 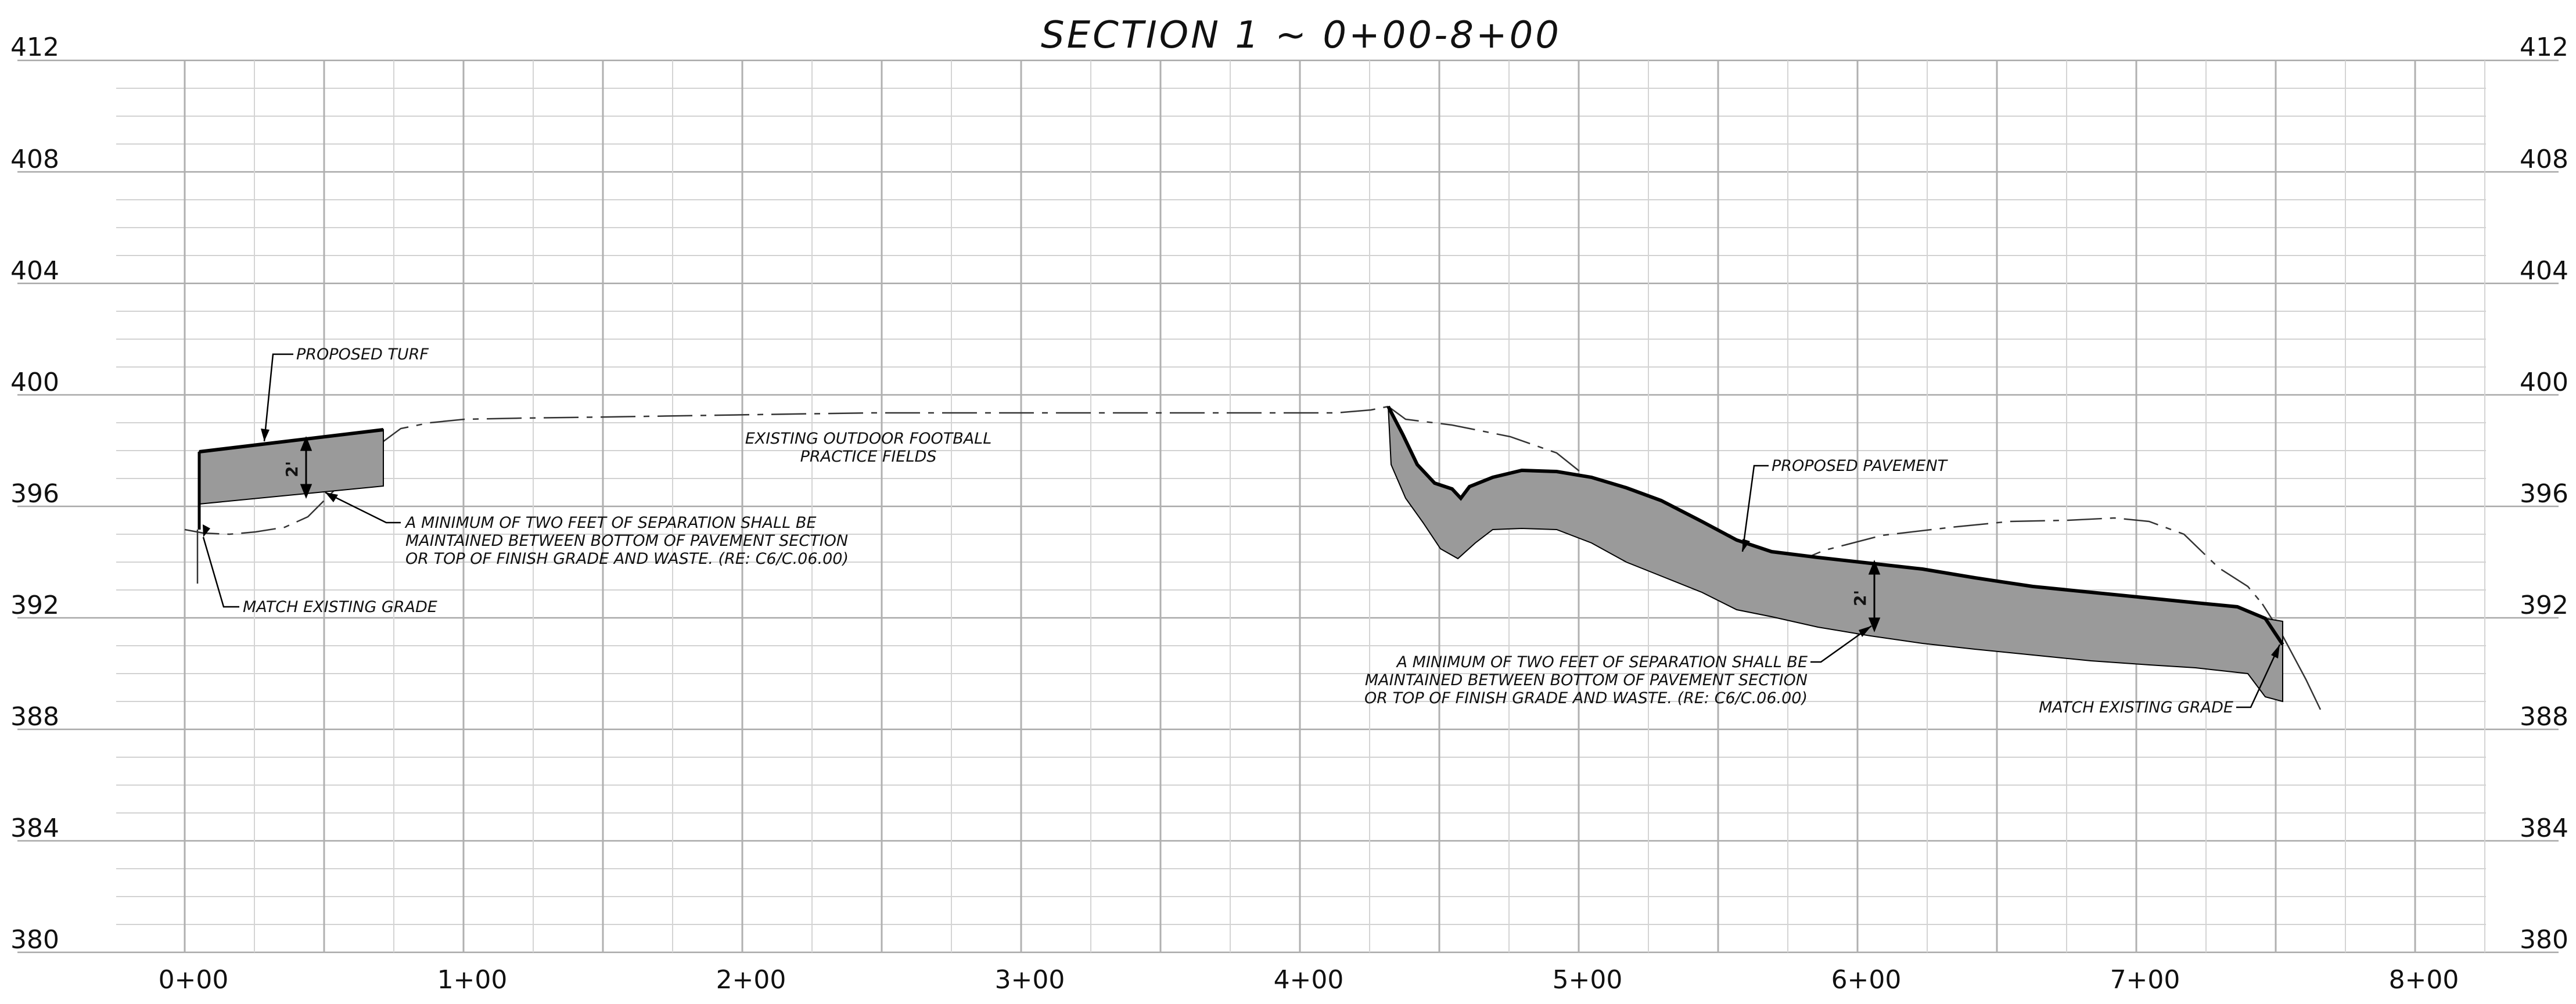 What do you see at coordinates (1841, 644) in the screenshot?
I see `leader-separation-right` at bounding box center [1841, 644].